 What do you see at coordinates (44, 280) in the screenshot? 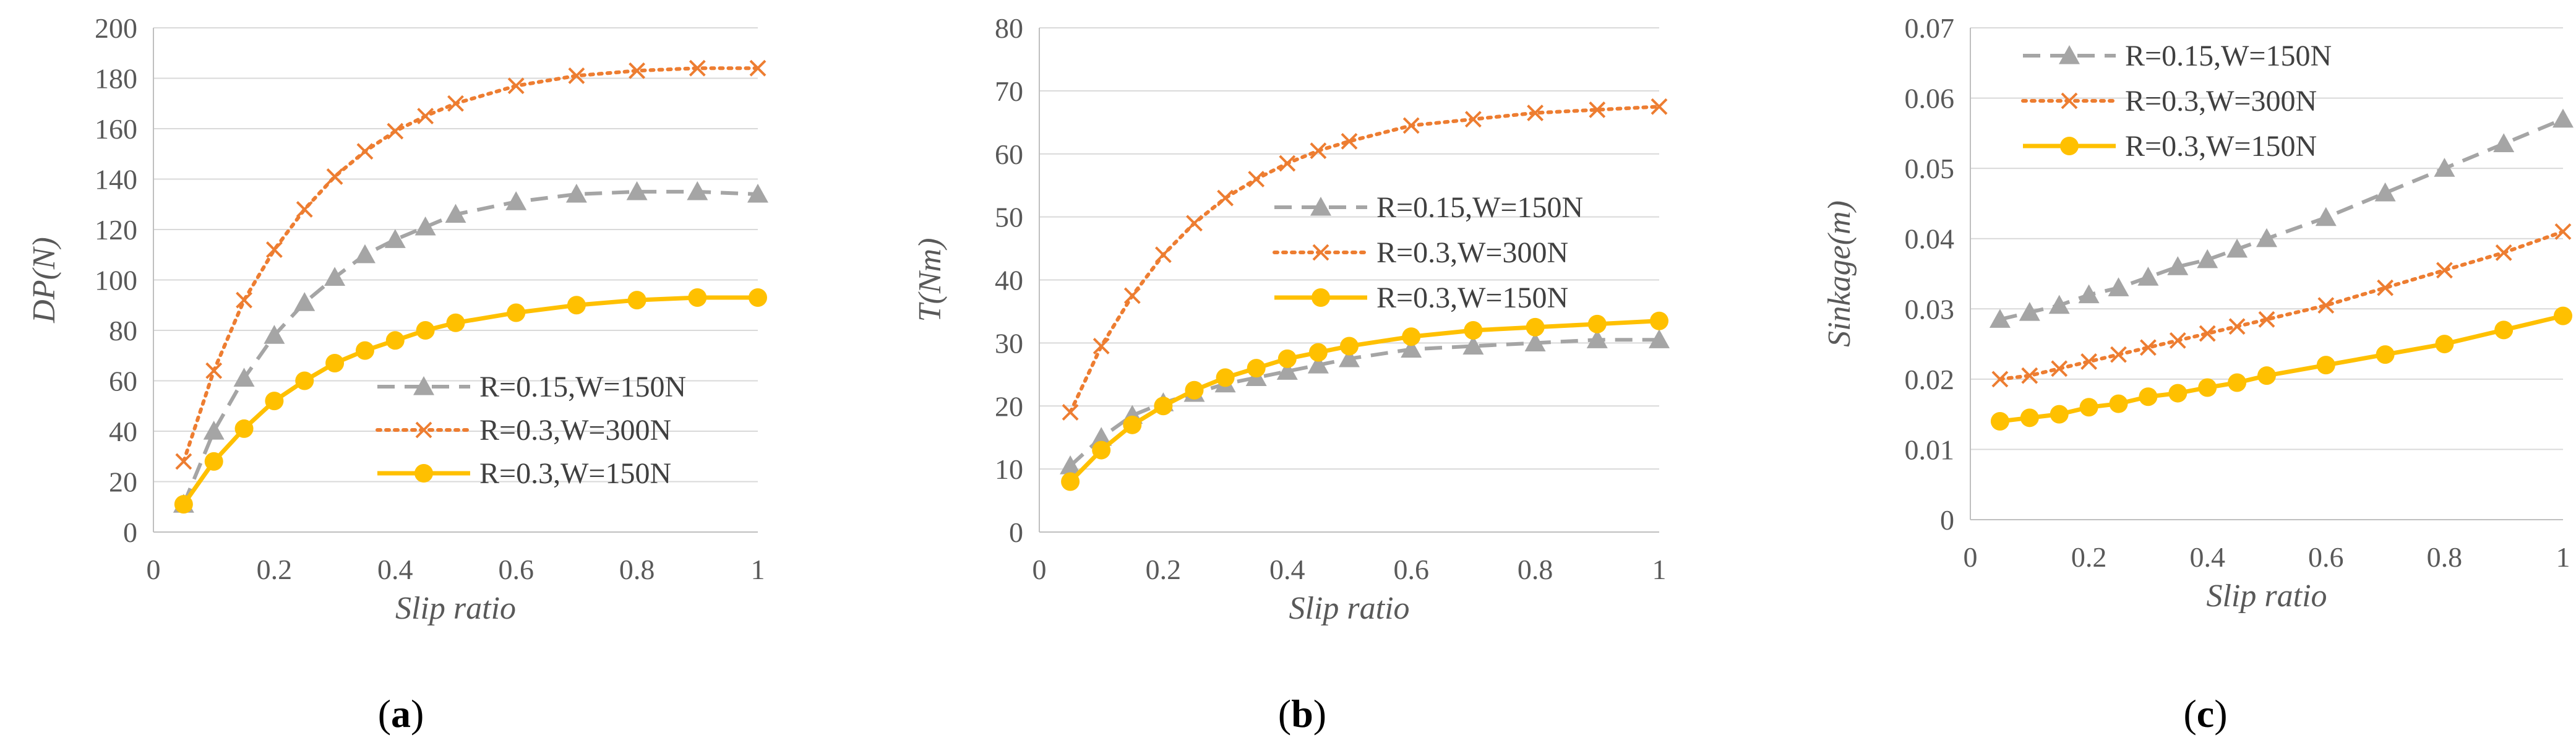
I see `y-axis-title: DP(N)` at bounding box center [44, 280].